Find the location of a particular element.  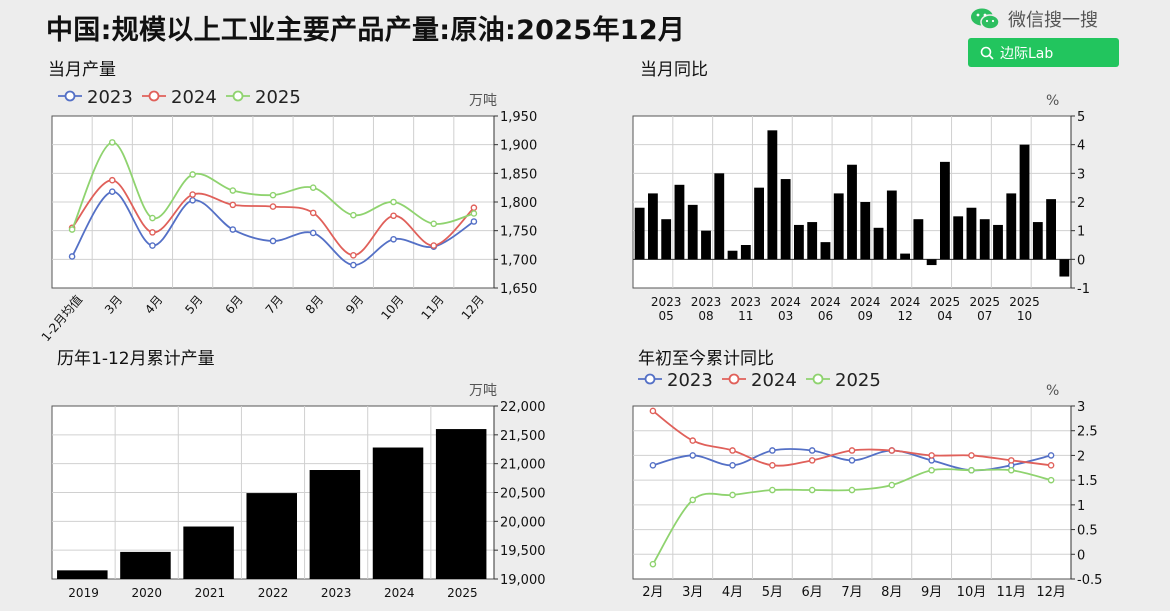

ytd-y-tick-label: 2 is located at coordinates (1081, 456).